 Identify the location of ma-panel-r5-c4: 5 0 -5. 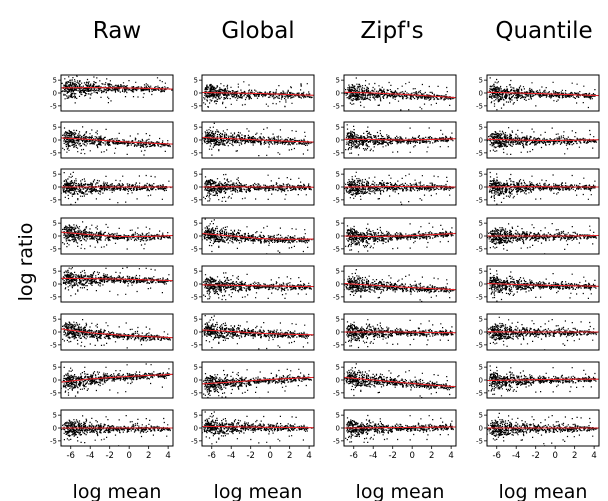
(538, 284).